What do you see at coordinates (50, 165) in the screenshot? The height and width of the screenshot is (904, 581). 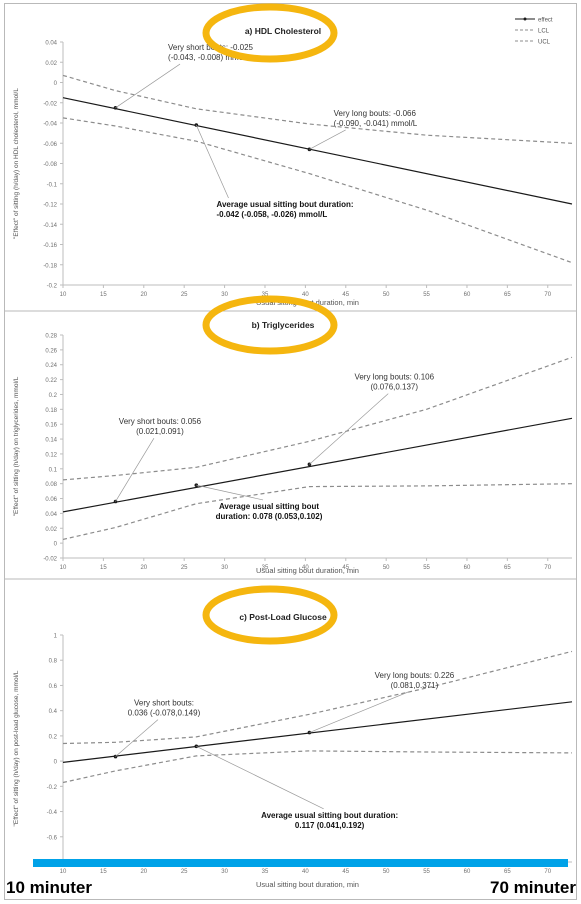 I see `y-tick-label: -0.08` at bounding box center [50, 165].